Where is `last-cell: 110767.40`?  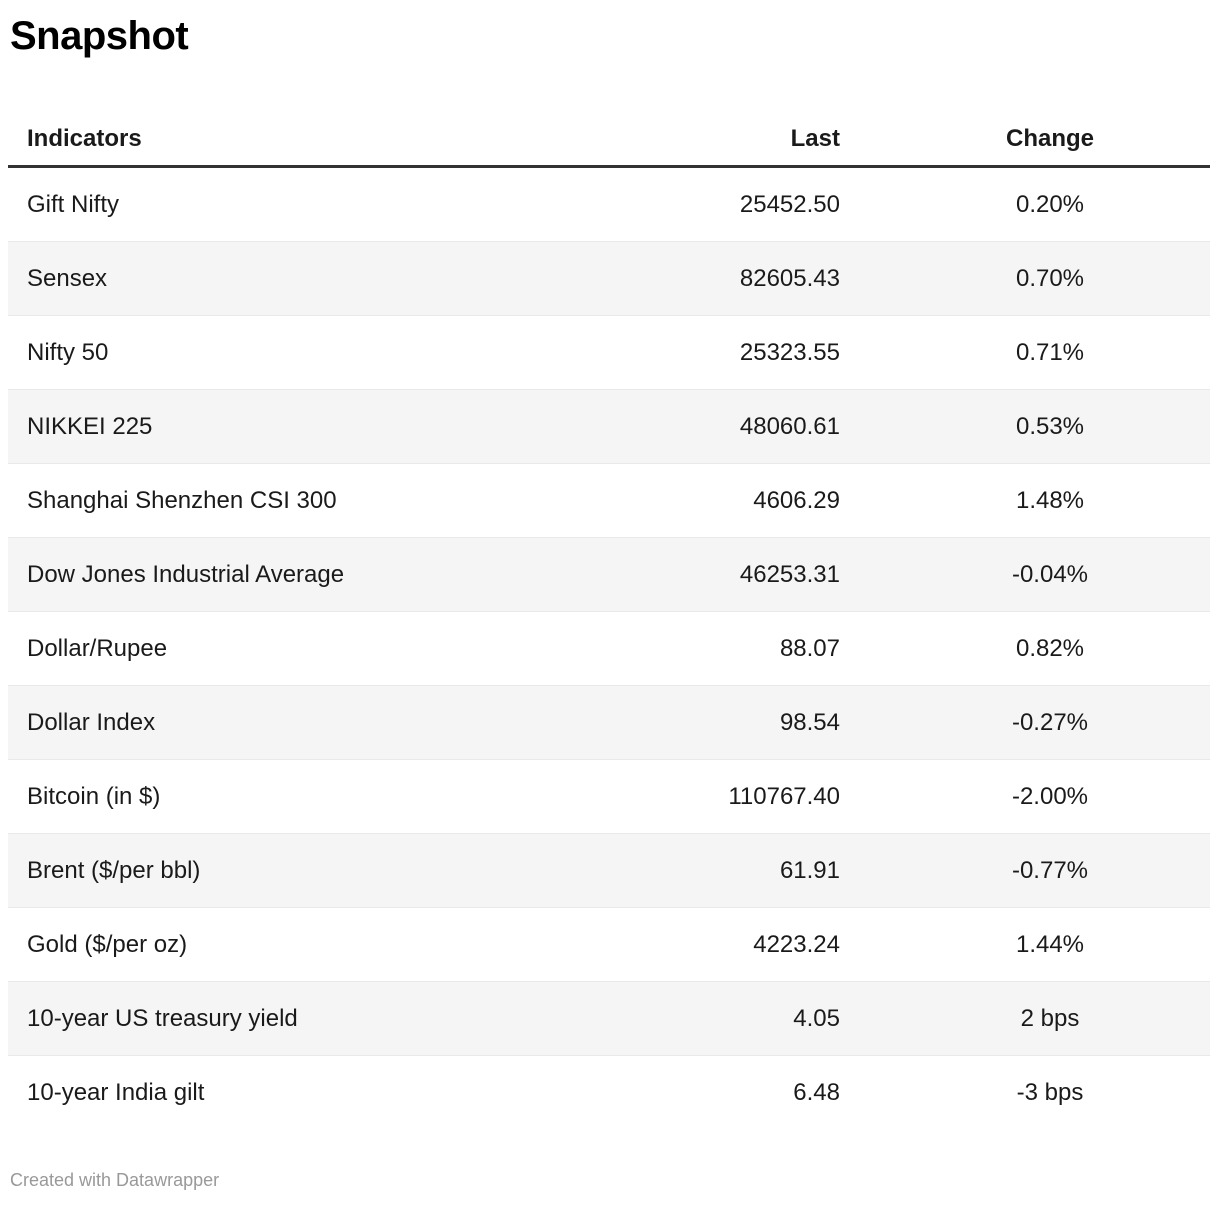 last-cell: 110767.40 is located at coordinates (784, 796).